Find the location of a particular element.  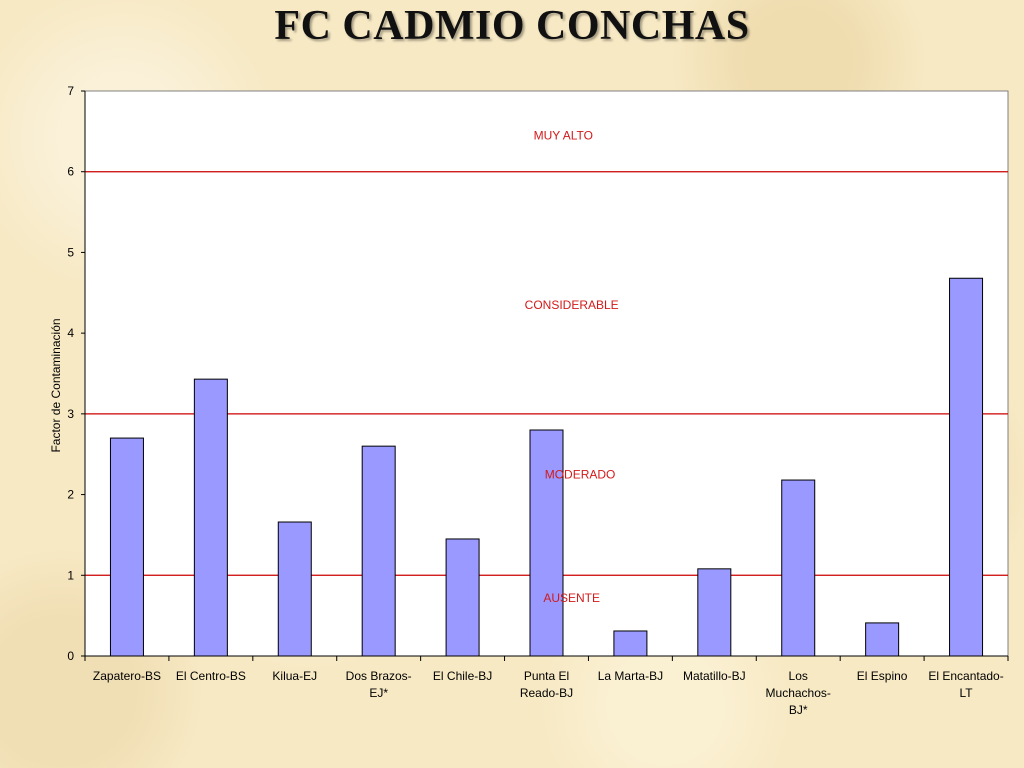

x-tick-label: Los Muchachos- BJ* is located at coordinates (798, 693).